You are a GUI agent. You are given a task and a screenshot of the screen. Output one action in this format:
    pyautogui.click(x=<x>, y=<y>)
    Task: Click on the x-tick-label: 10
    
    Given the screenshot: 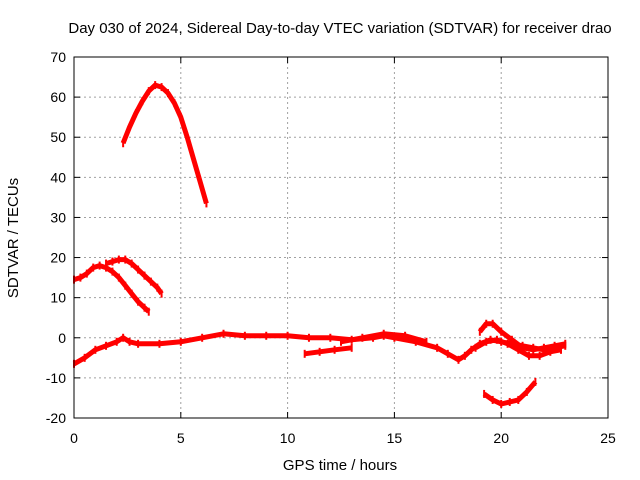 What is the action you would take?
    pyautogui.click(x=288, y=438)
    